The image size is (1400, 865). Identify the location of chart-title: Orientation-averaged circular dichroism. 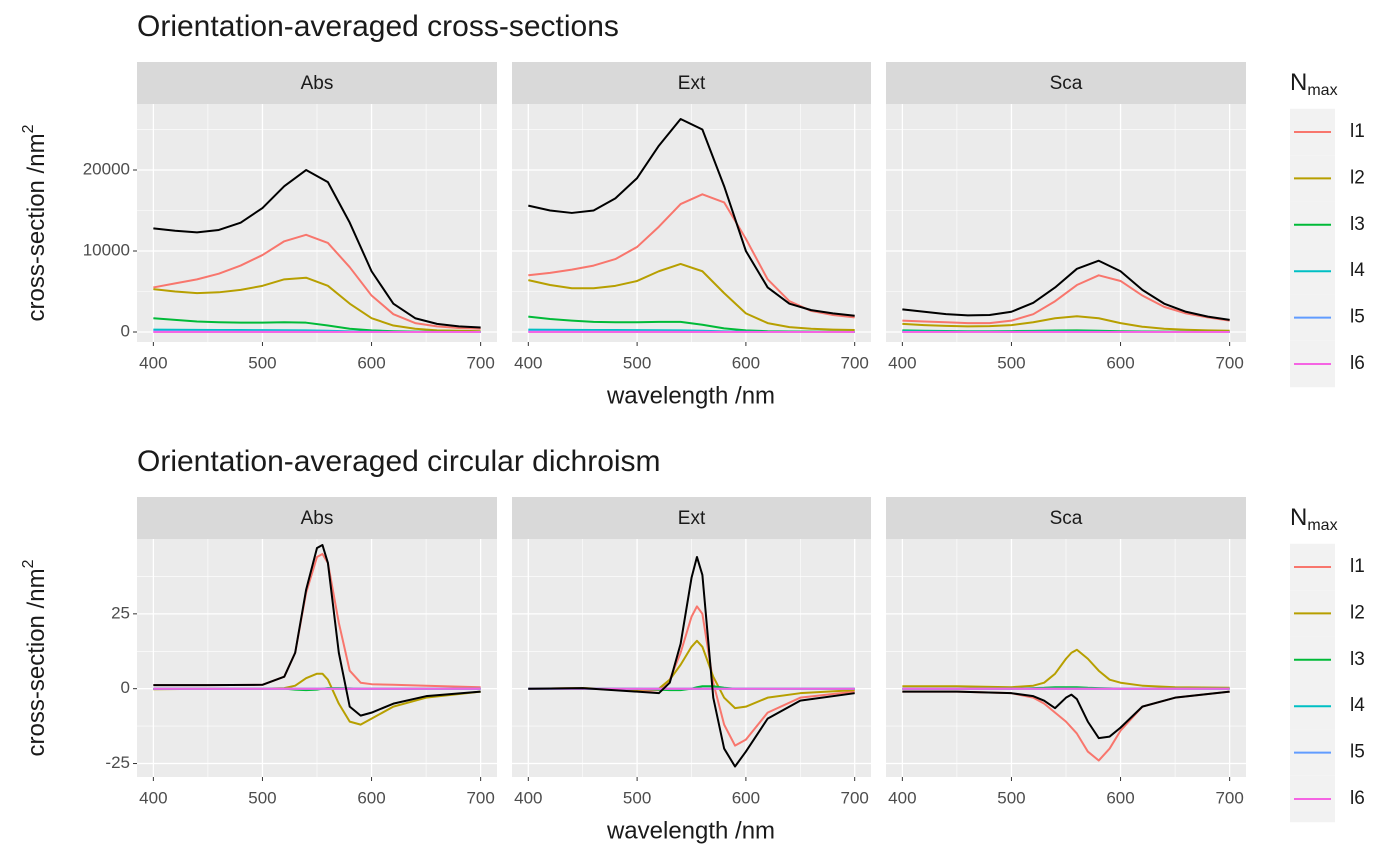
(399, 461).